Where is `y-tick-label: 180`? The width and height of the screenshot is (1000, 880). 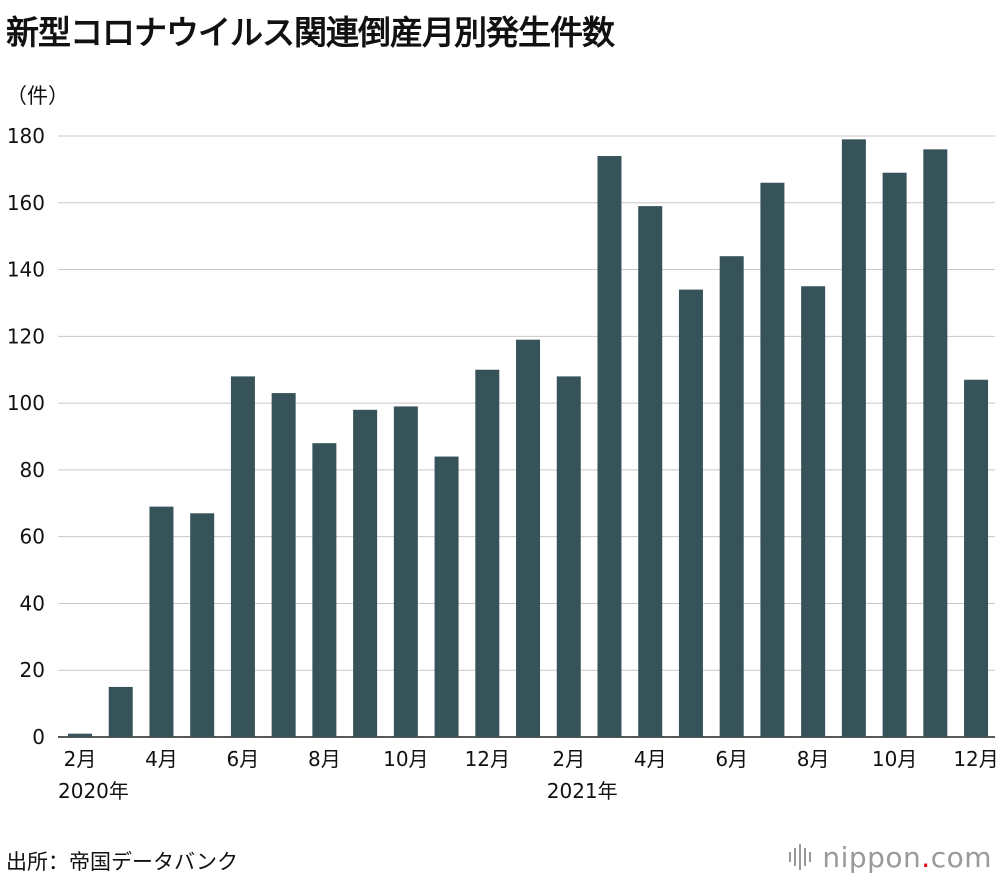
y-tick-label: 180 is located at coordinates (26, 136).